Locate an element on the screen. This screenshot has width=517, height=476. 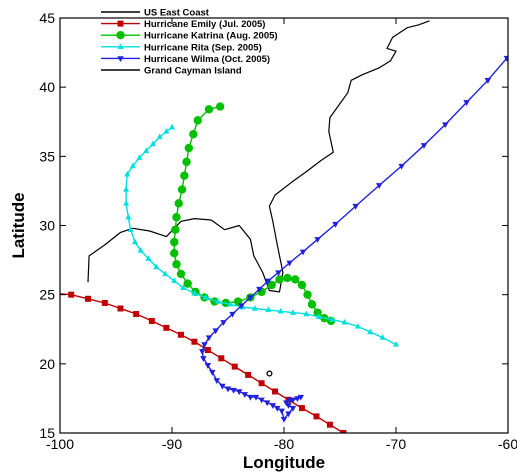
legend-label-grand-cayman-island: Grand Cayman Island is located at coordinates (193, 71).